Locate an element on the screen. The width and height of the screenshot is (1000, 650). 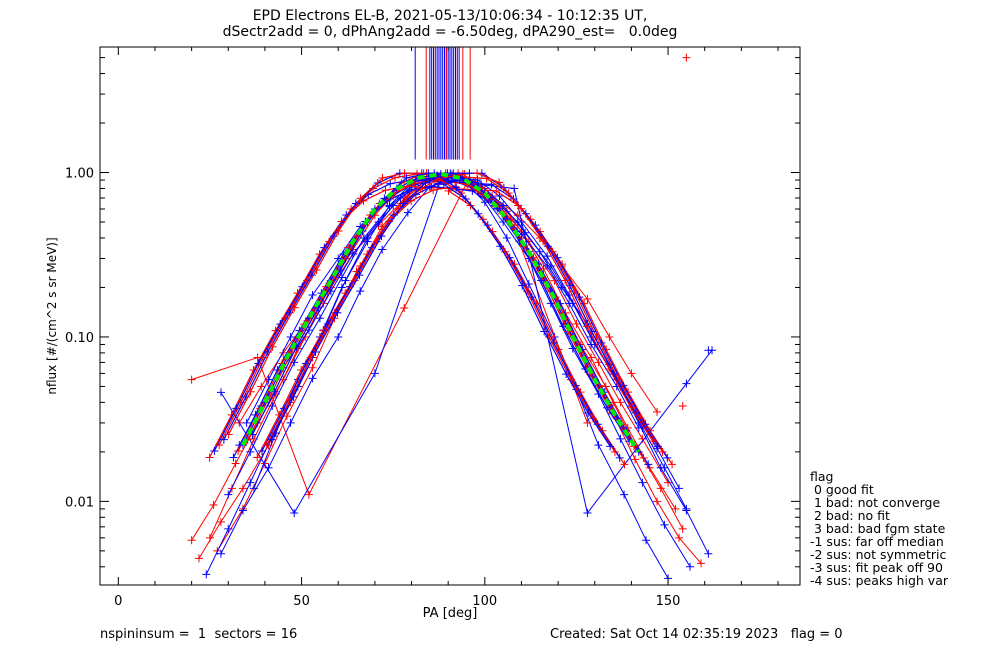
legend-title: flag is located at coordinates (822, 476).